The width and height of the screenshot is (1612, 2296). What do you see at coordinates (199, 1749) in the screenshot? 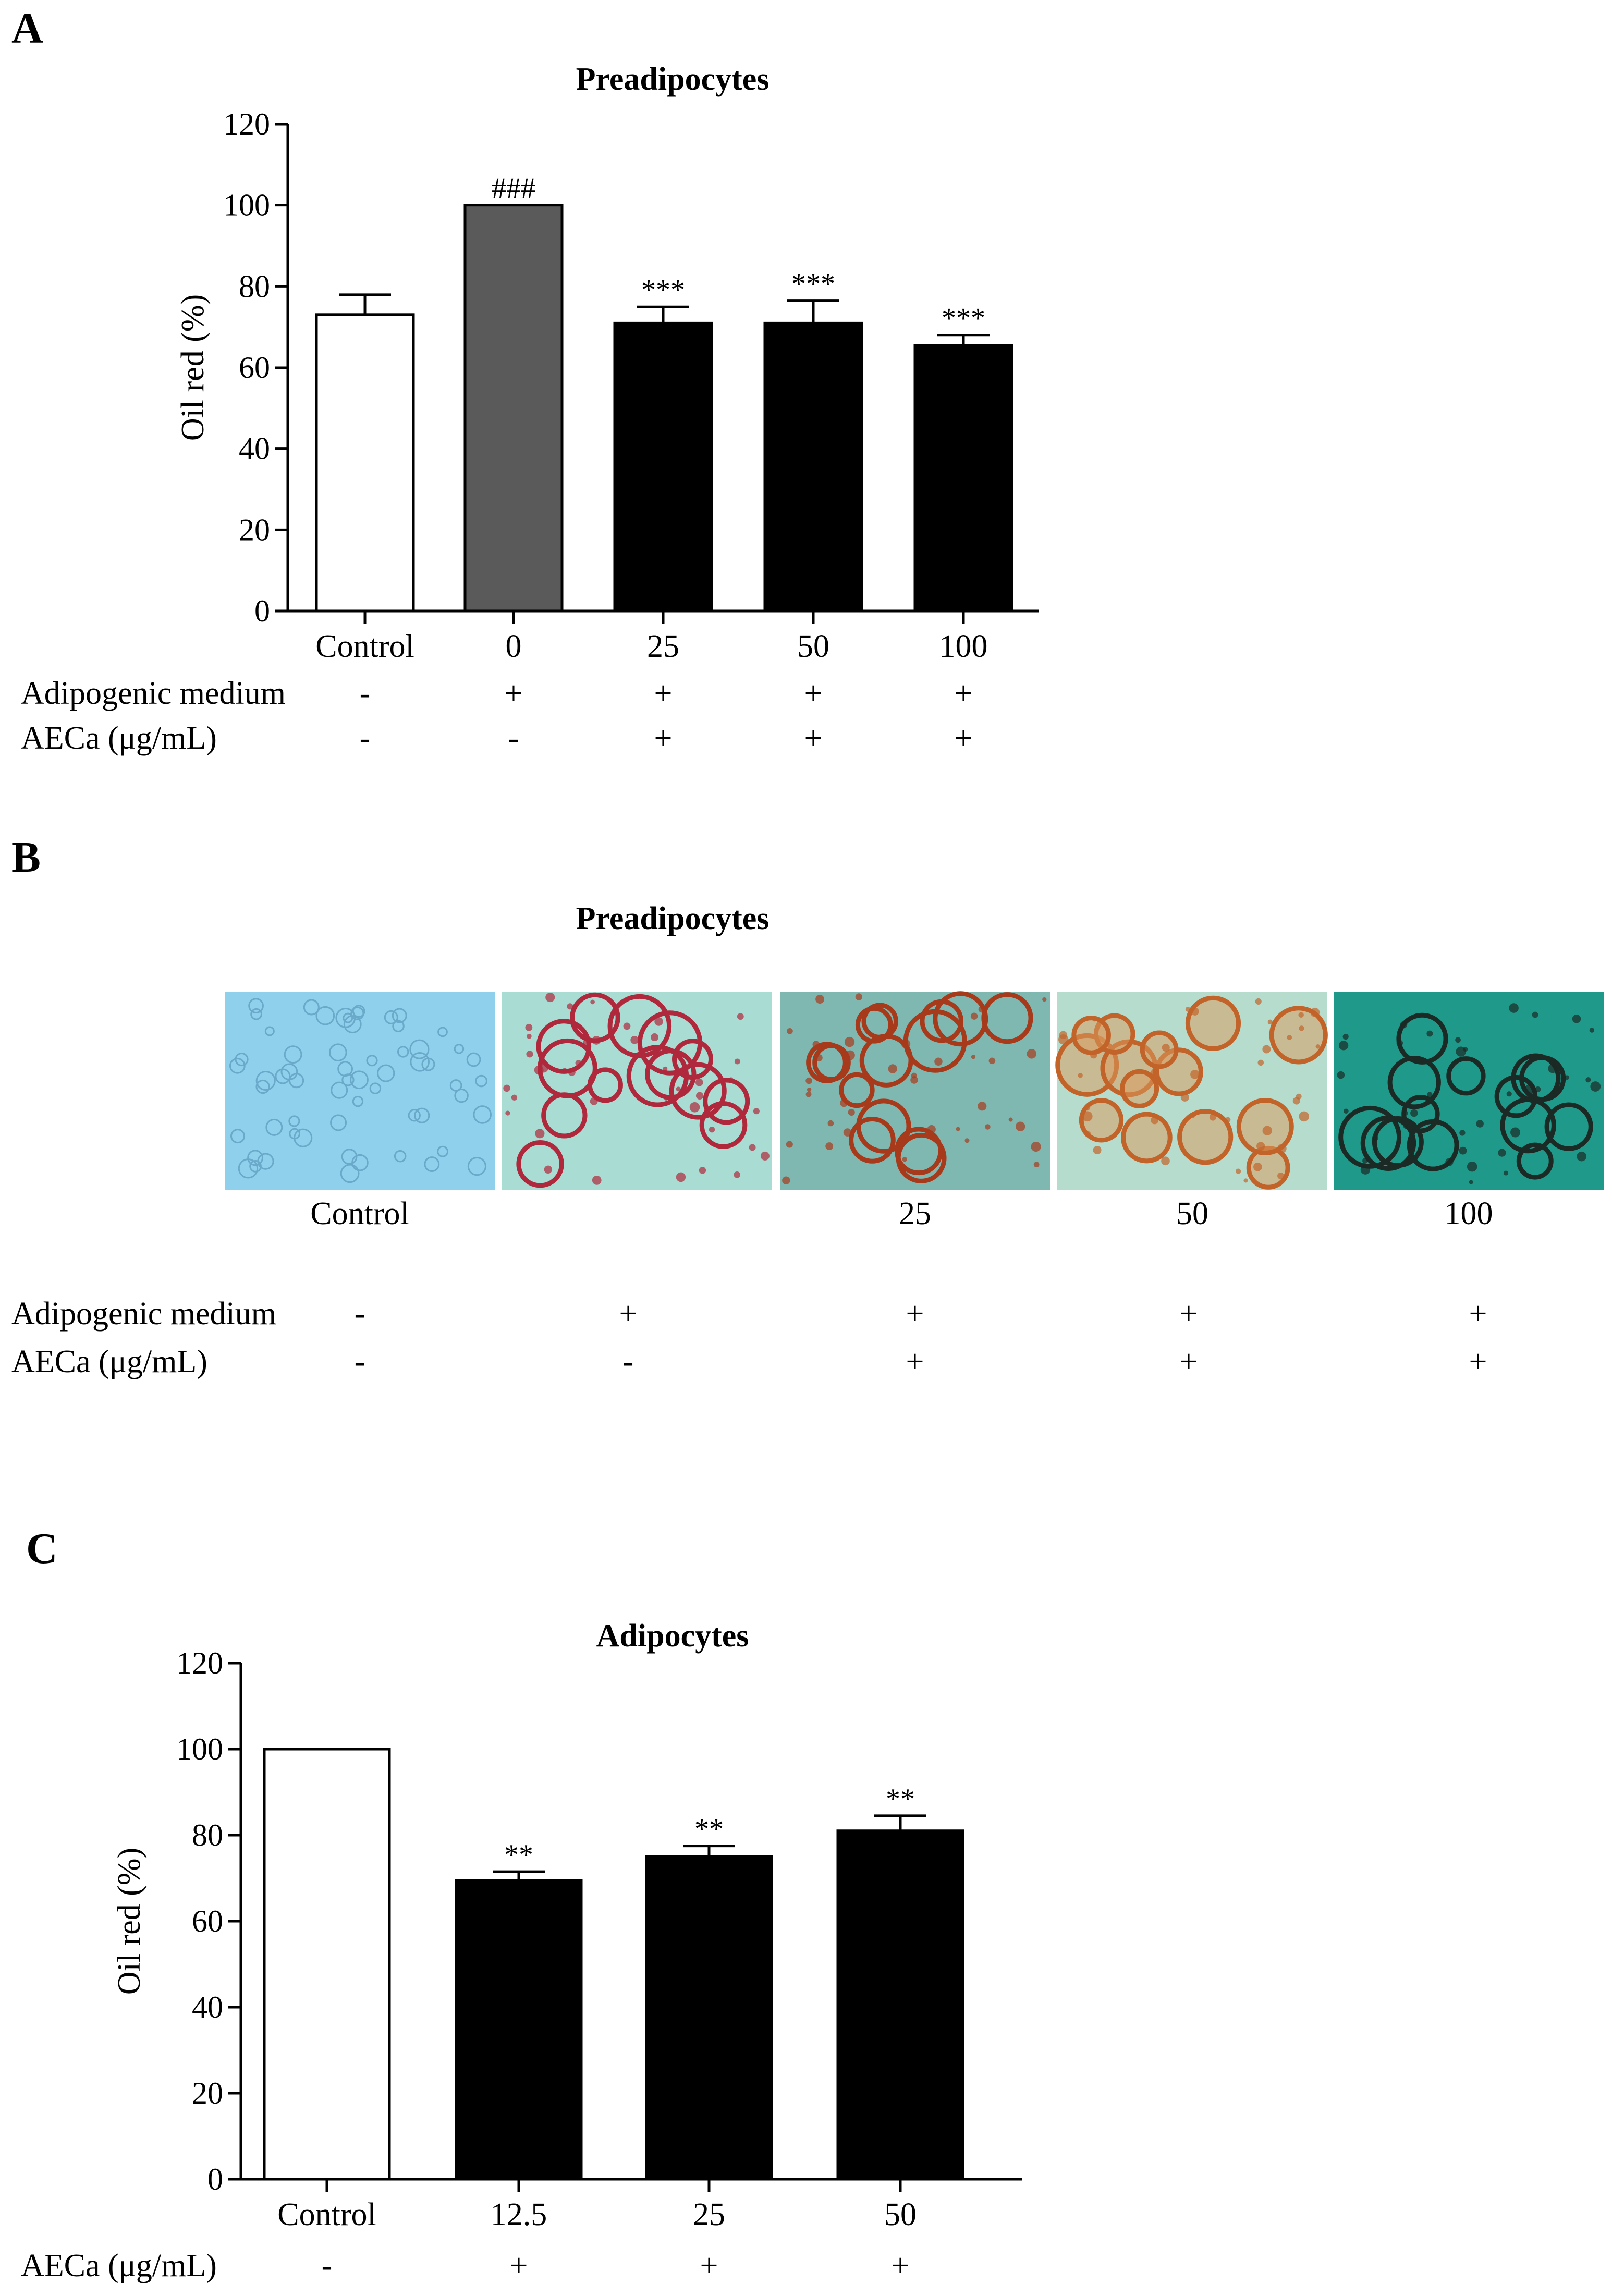
I see `chart-c-ytick-label: 100` at bounding box center [199, 1749].